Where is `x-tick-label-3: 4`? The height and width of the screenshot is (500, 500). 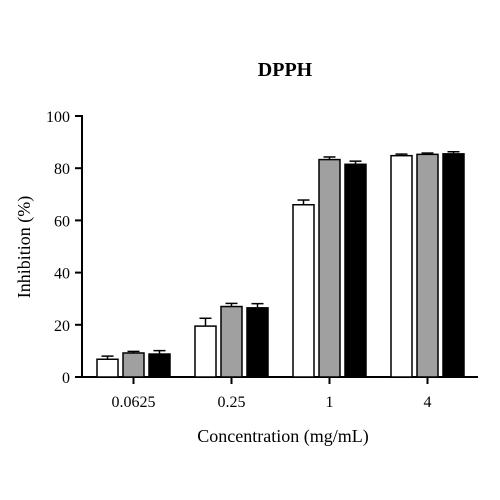 x-tick-label-3: 4 is located at coordinates (428, 402).